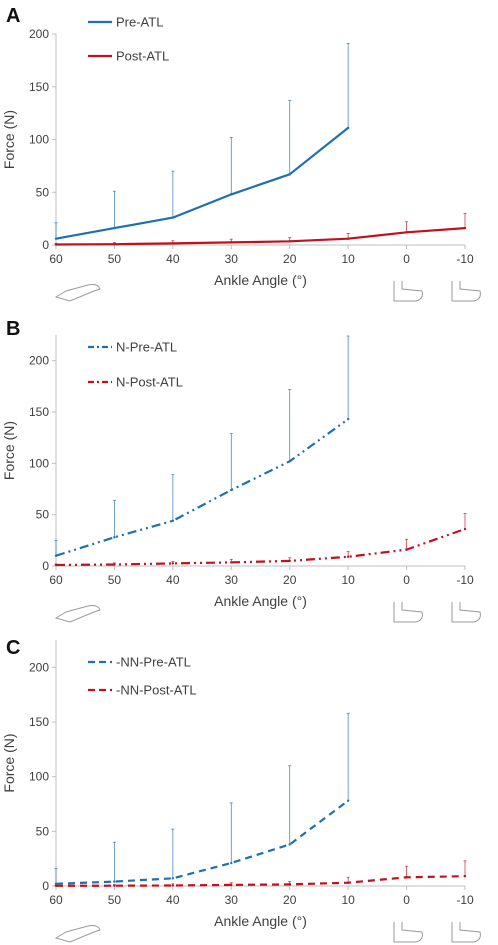  Describe the element at coordinates (156, 690) in the screenshot. I see `legend-label: -NN-Post-ATL` at that location.